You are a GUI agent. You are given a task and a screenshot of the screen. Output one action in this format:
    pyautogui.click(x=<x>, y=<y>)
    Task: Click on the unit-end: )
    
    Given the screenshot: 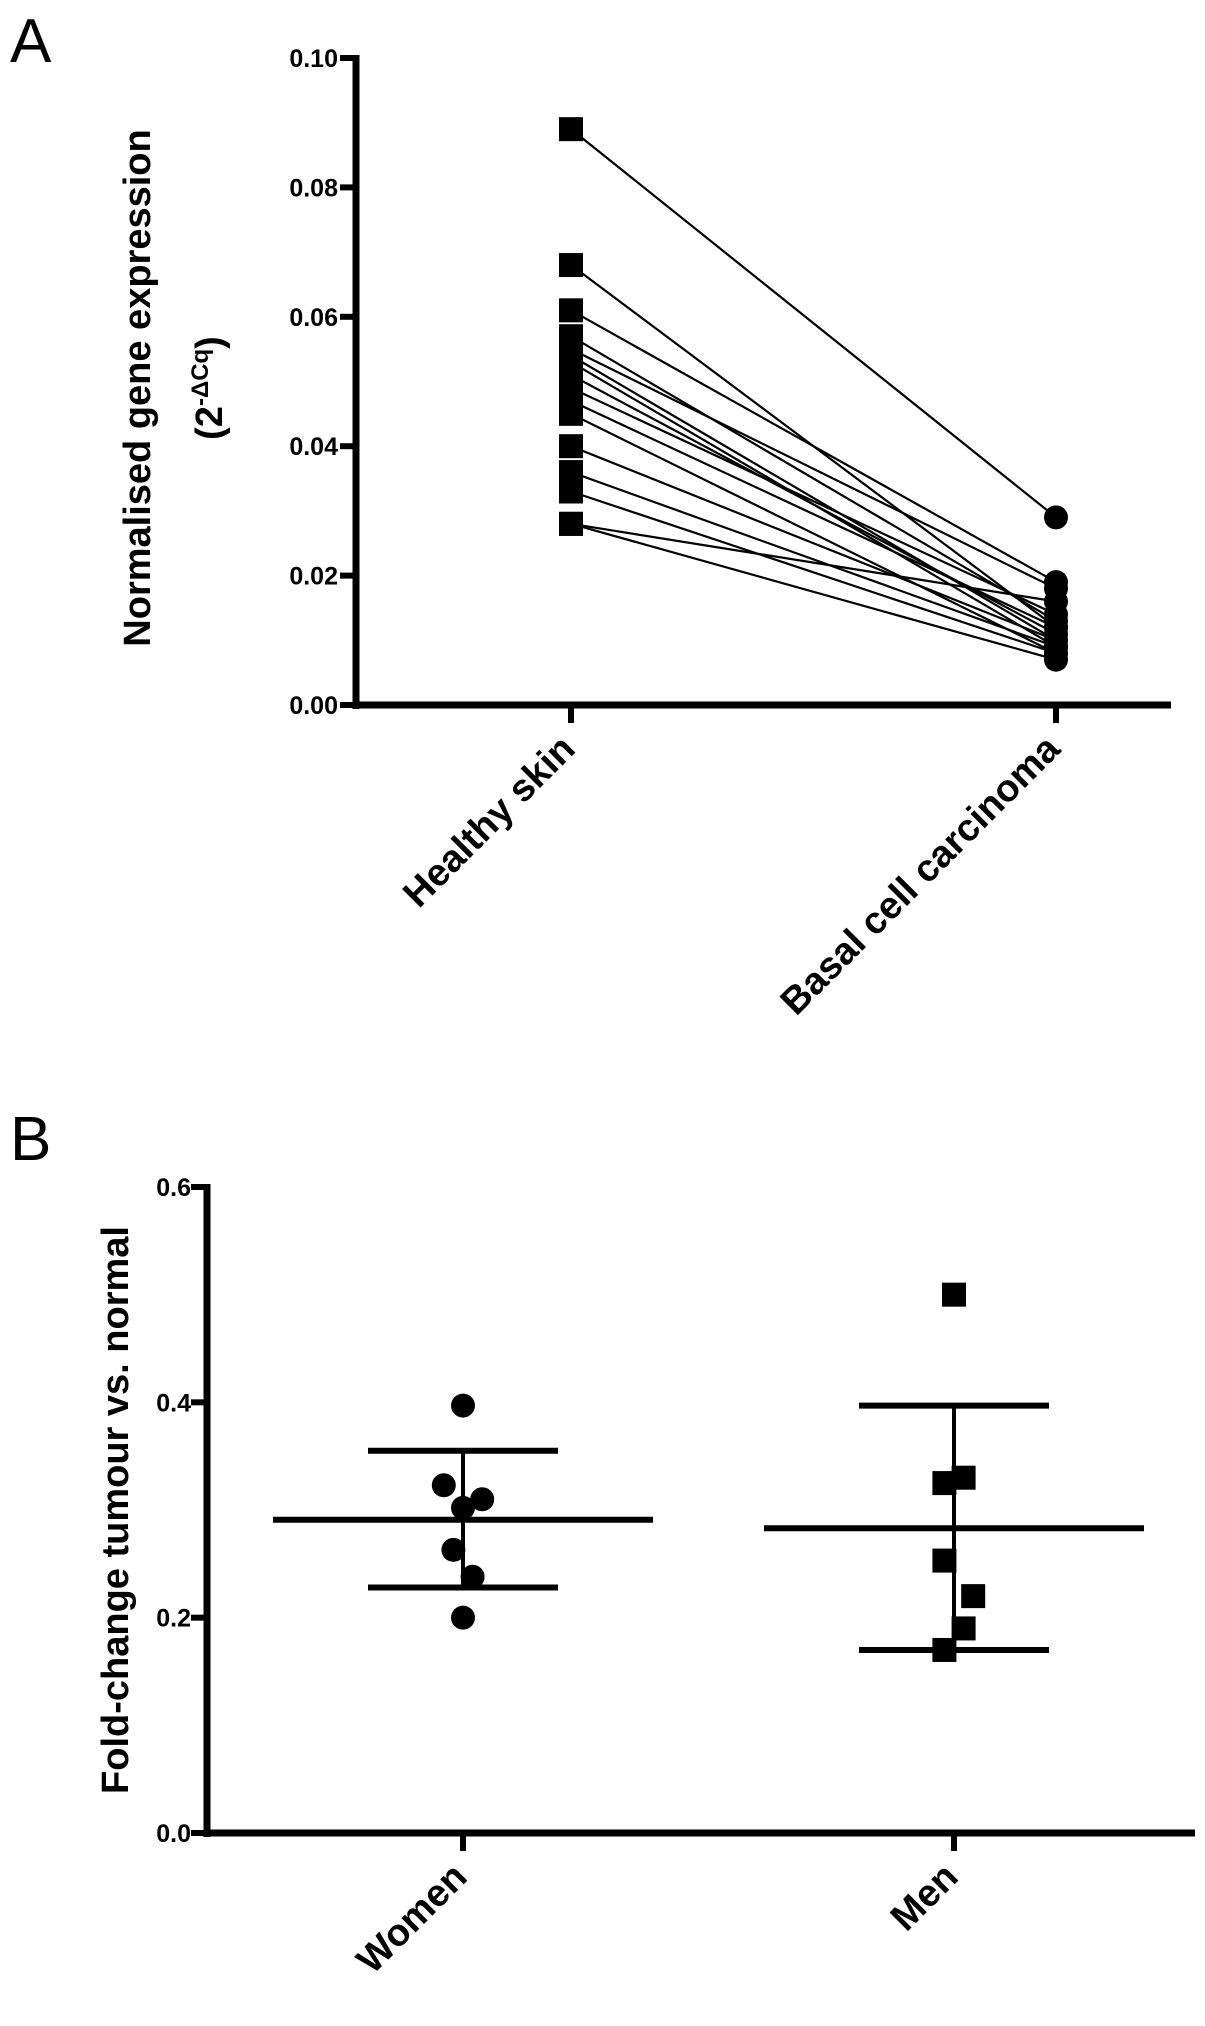 What is the action you would take?
    pyautogui.click(x=210, y=342)
    